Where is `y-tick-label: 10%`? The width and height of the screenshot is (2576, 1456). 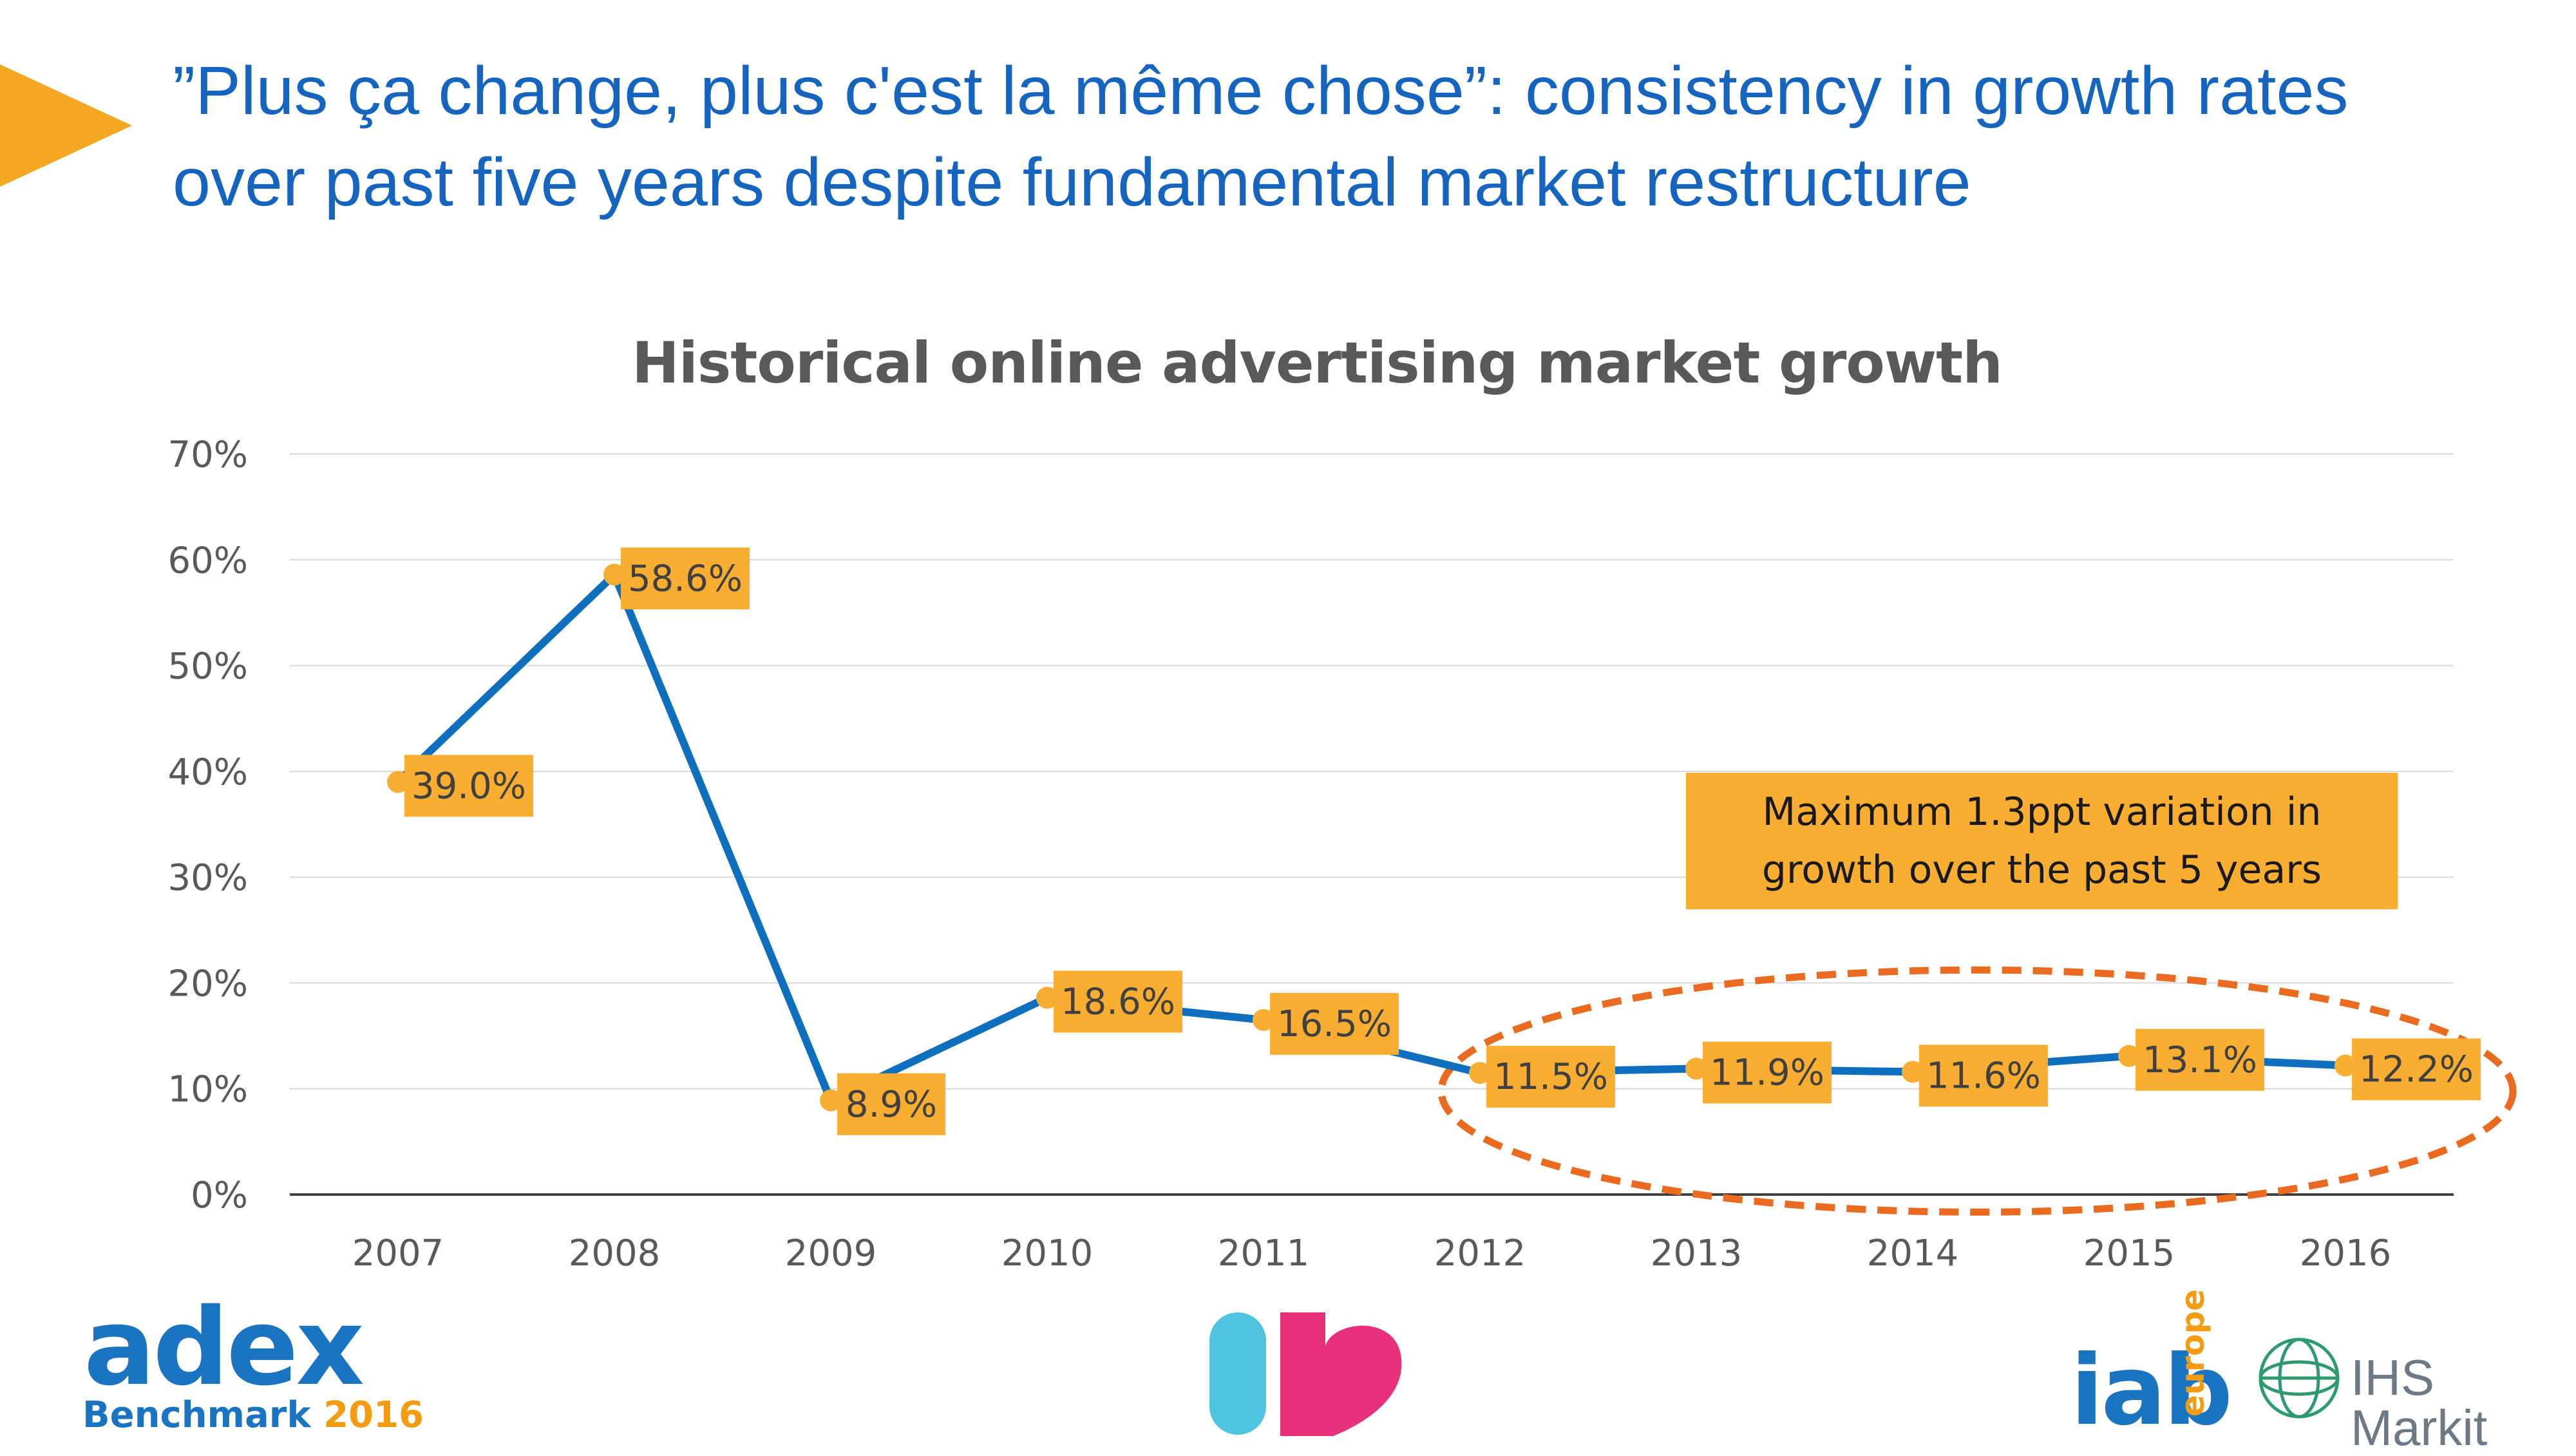 y-tick-label: 10% is located at coordinates (208, 1090).